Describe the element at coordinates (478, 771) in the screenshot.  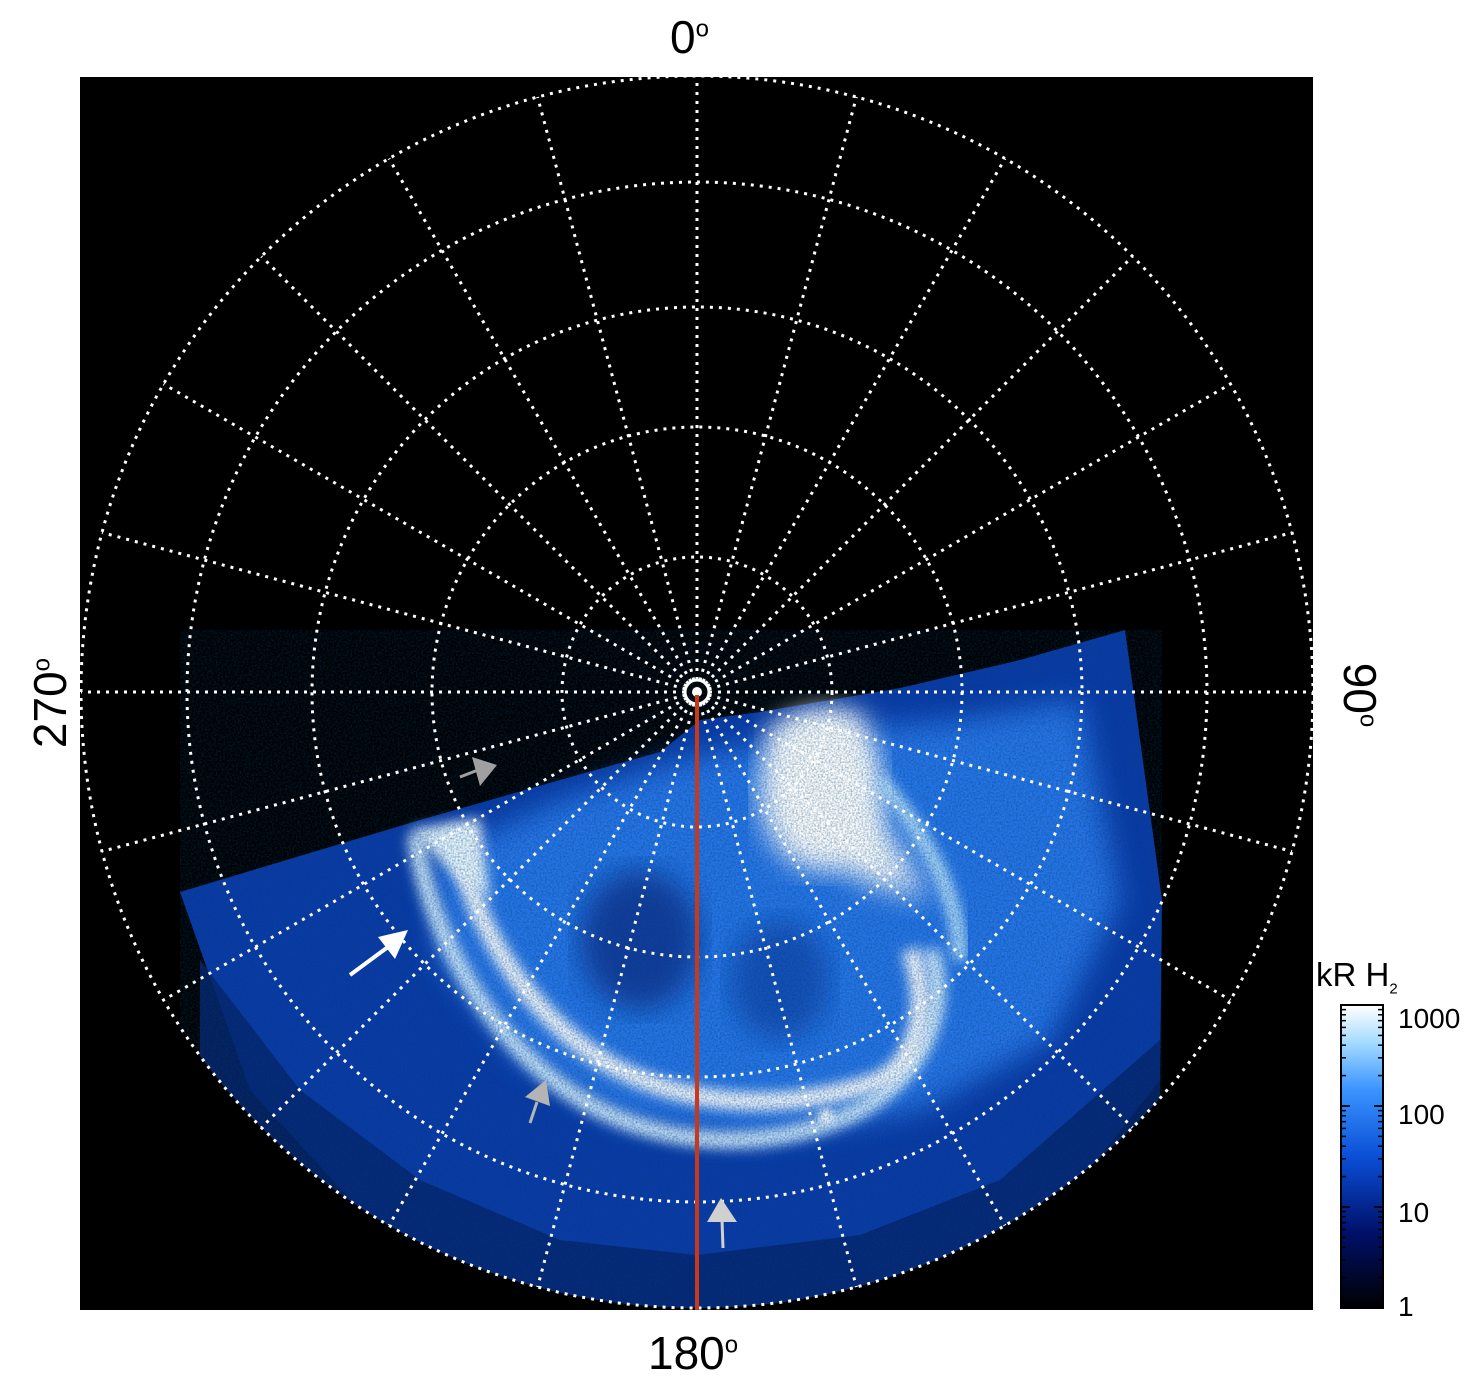
I see `grey-arrow-upper-left` at that location.